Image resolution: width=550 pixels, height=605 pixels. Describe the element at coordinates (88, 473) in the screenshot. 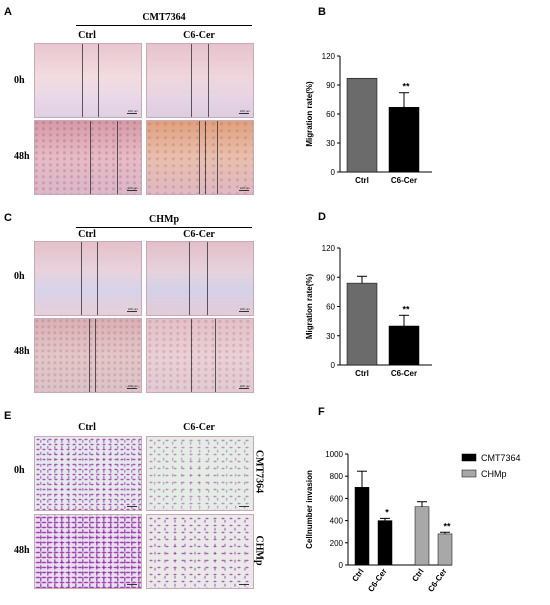

I see `micrograph-e-ctrl-cmt7364` at that location.